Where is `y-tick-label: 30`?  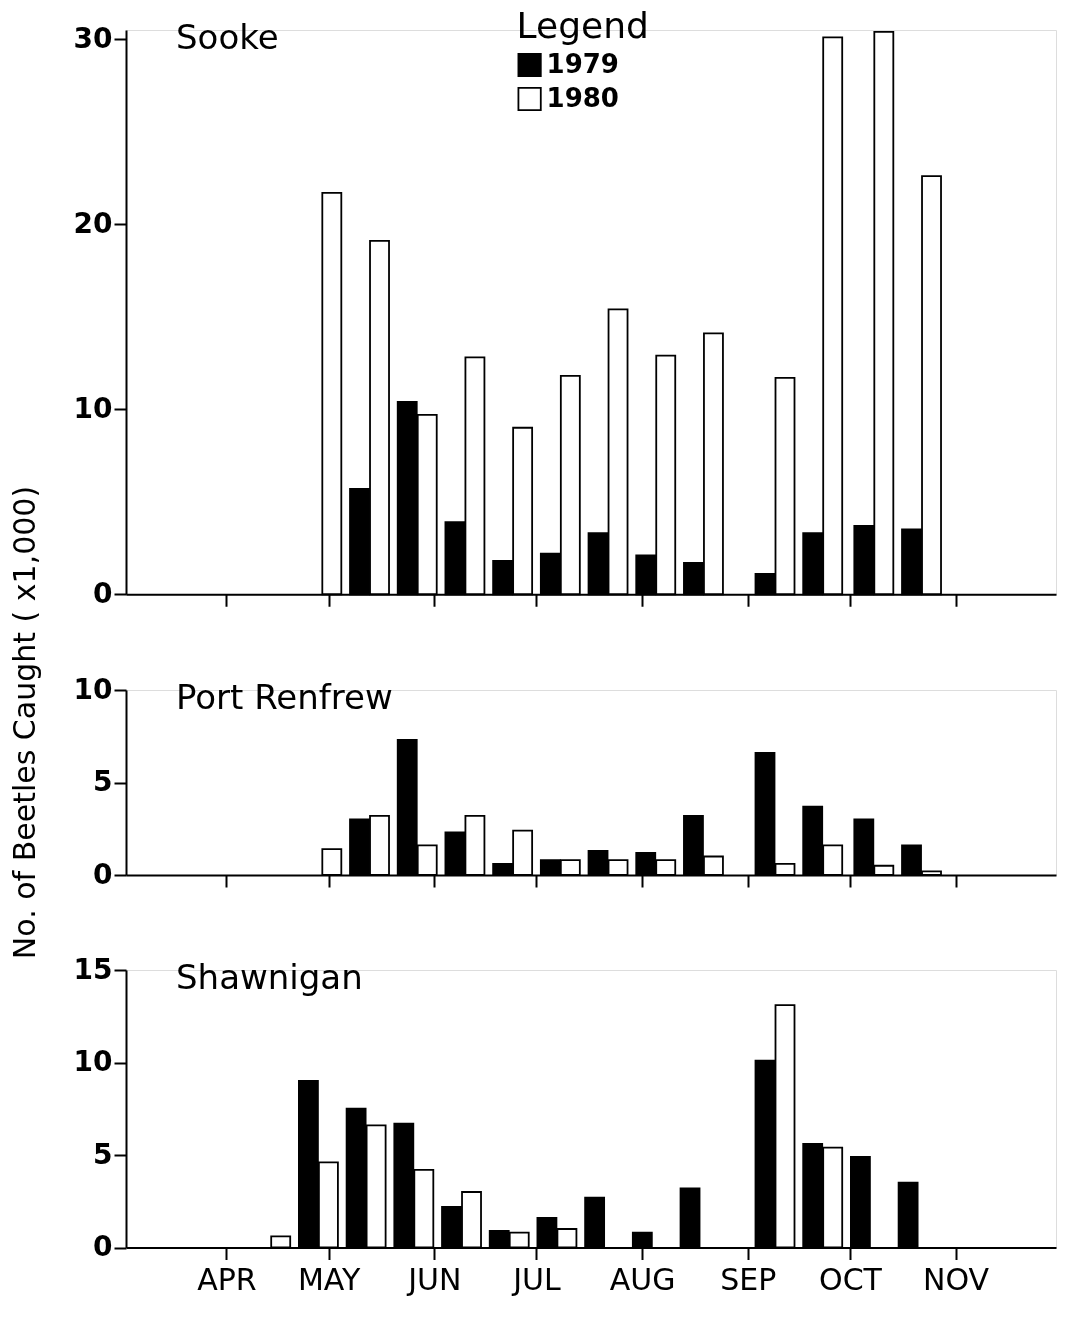
y-tick-label: 30 is located at coordinates (93, 38).